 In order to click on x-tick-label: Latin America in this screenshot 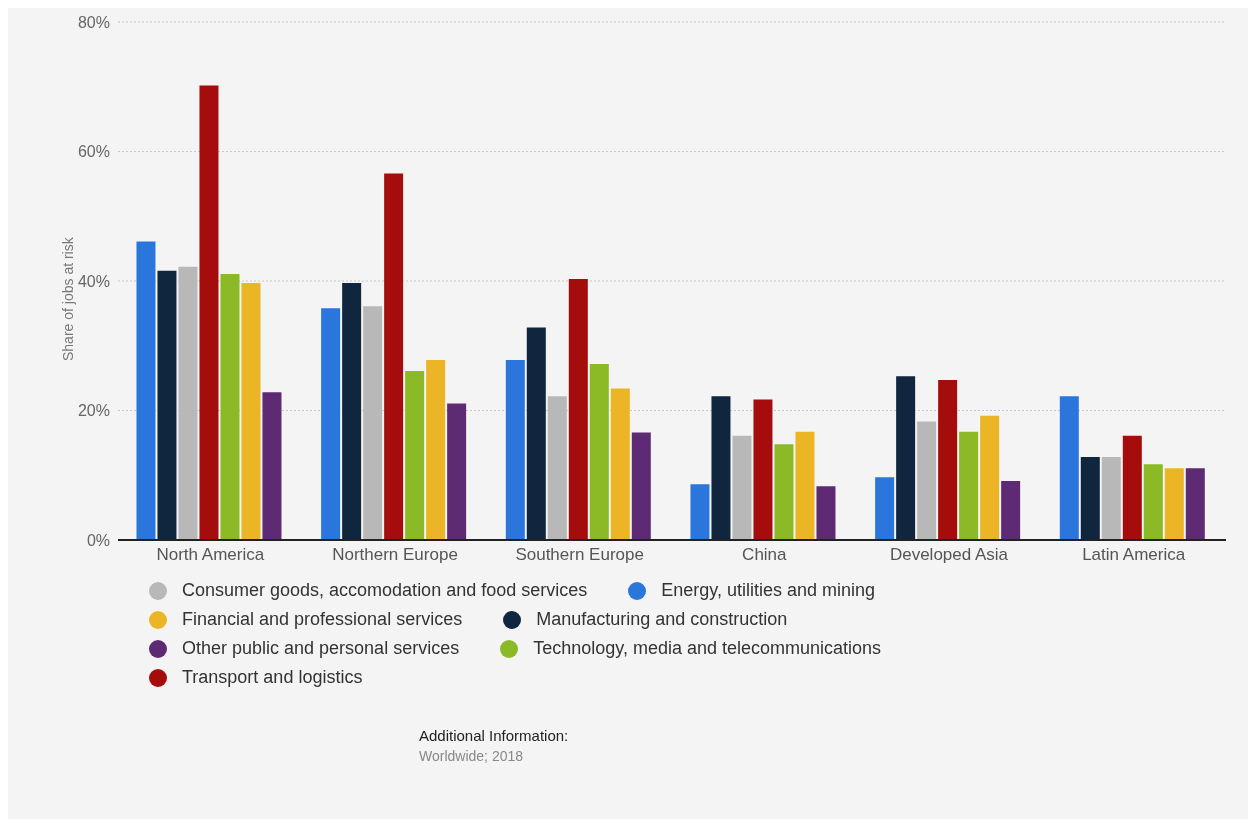, I will do `click(1134, 555)`.